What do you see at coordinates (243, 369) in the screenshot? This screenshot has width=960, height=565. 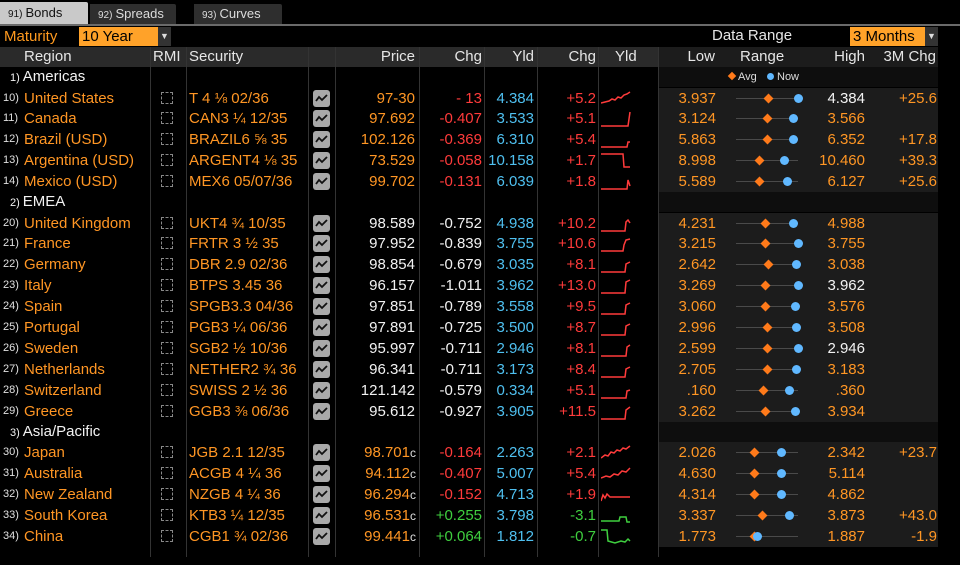 I see `security-link: NETHER2 ¾ 36` at bounding box center [243, 369].